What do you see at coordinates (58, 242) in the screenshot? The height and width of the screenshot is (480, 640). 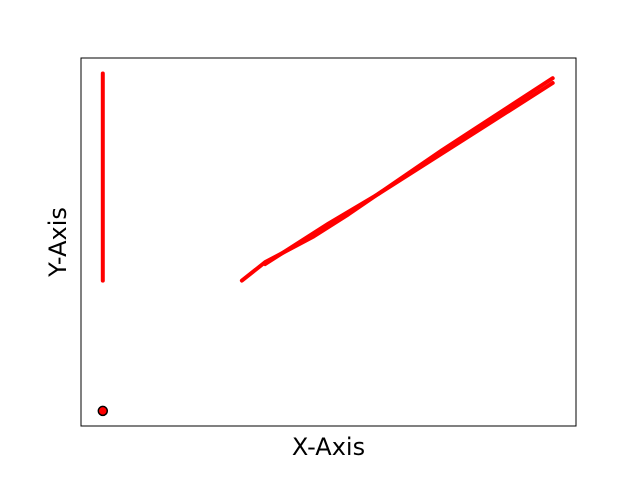 I see `y-axis-label: Y-Axis` at bounding box center [58, 242].